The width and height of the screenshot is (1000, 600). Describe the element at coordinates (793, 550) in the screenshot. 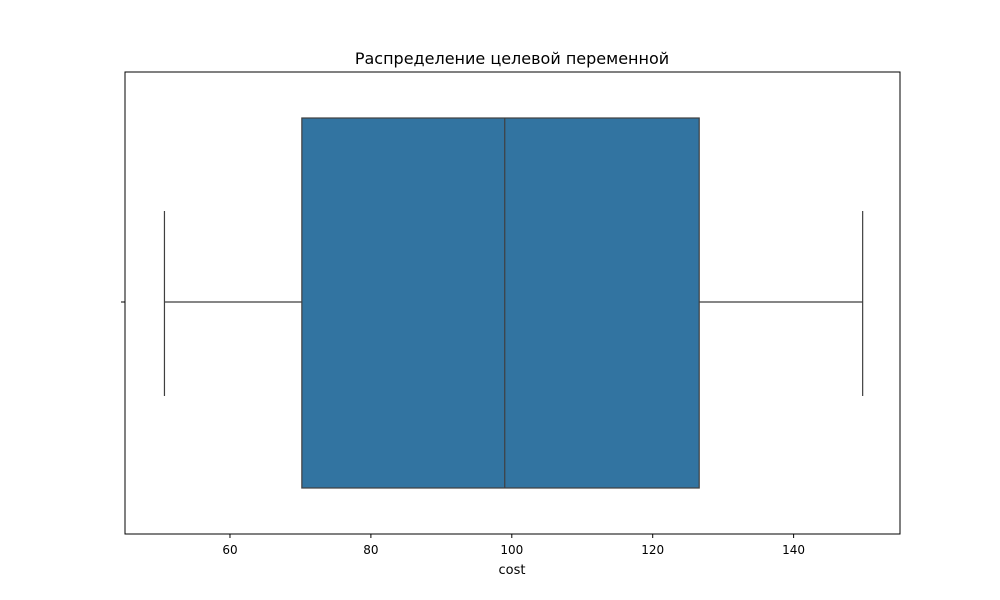

I see `x-tick-label: 140` at that location.